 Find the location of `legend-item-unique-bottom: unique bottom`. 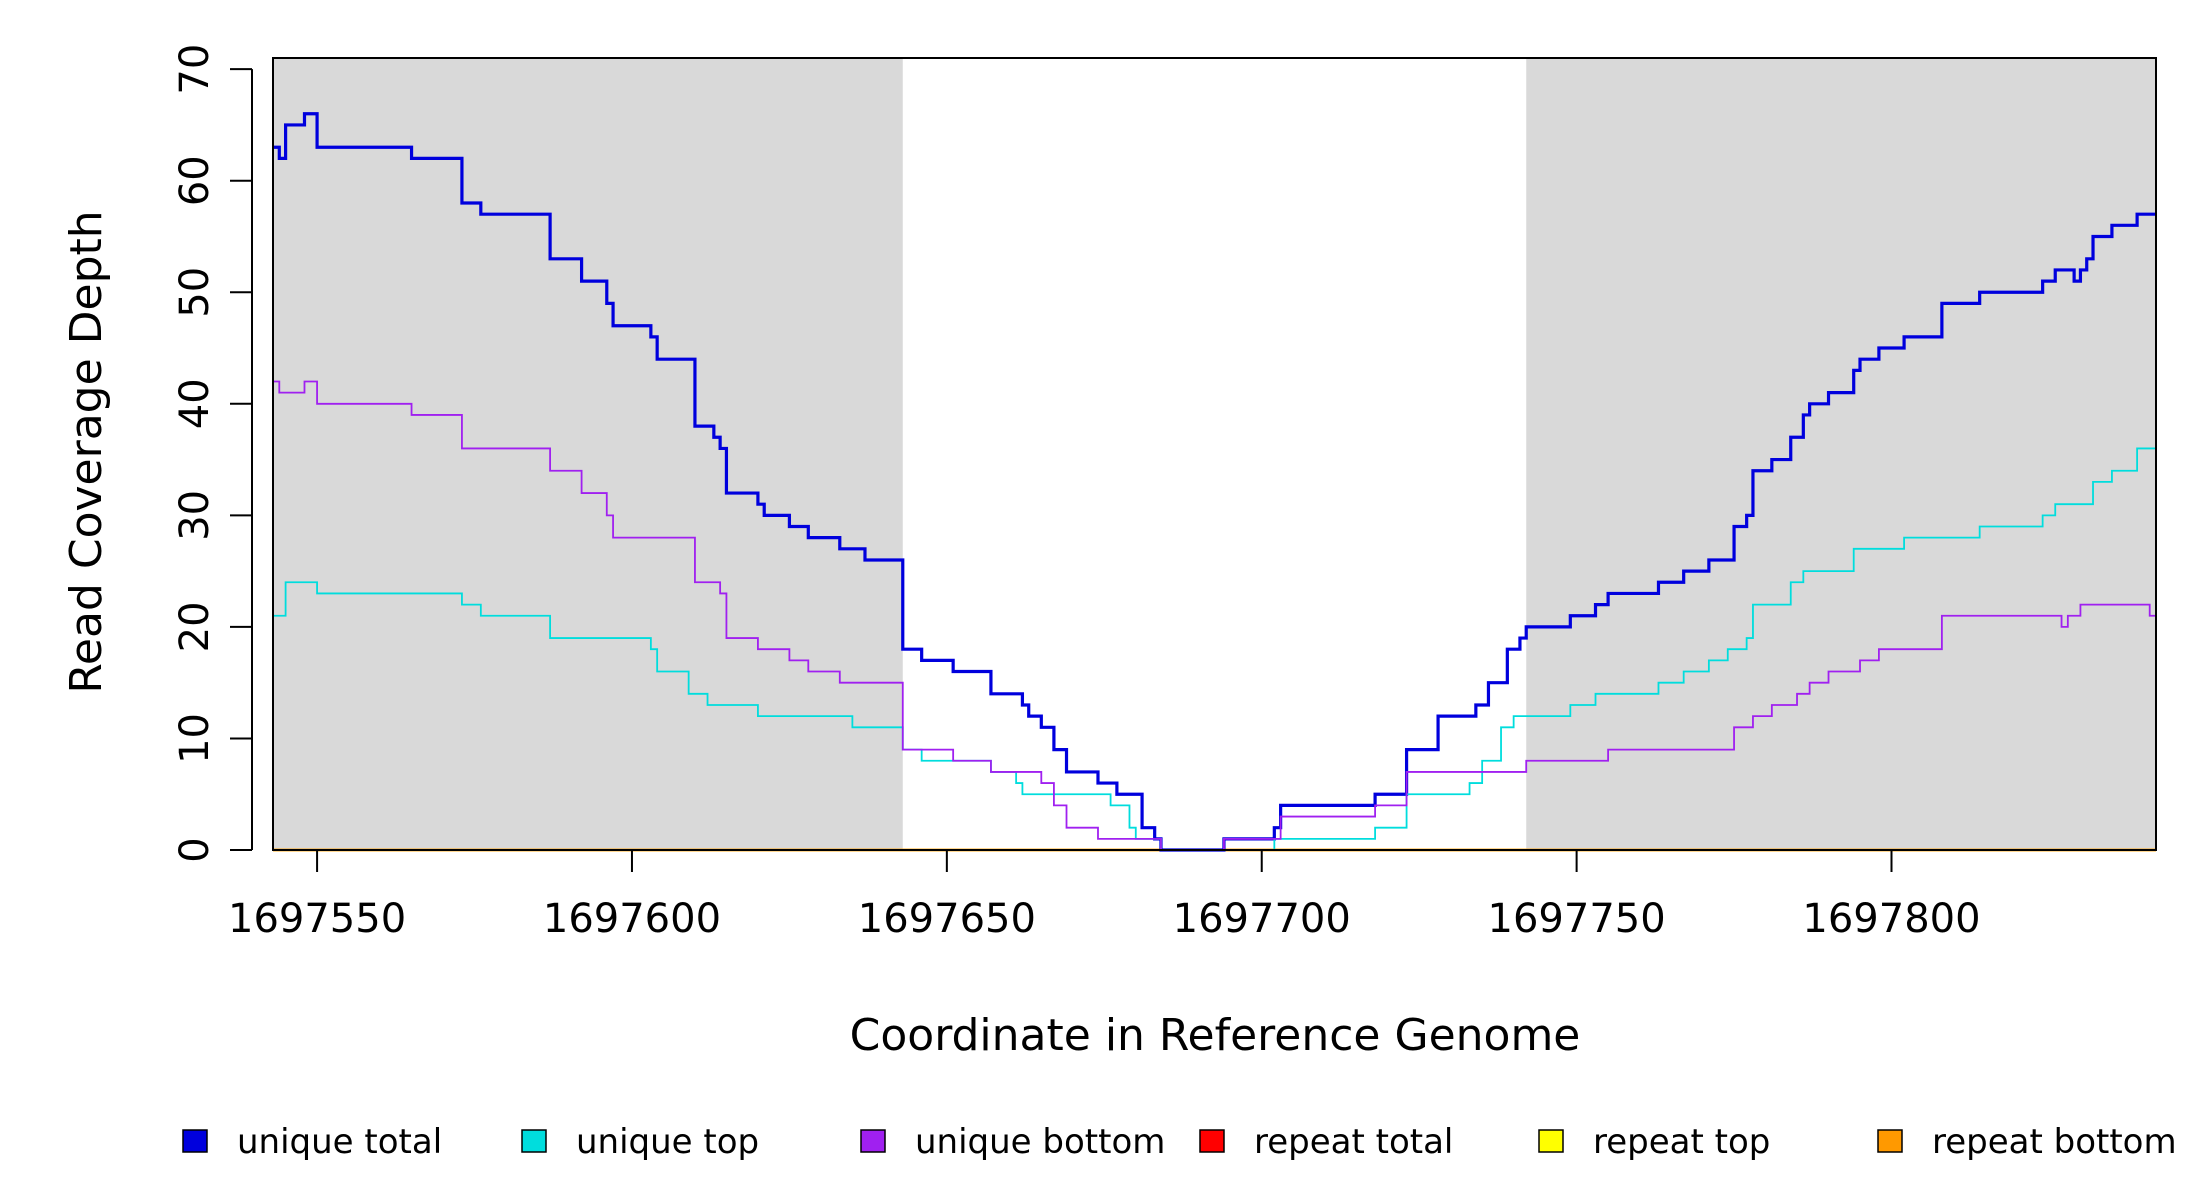

legend-item-unique-bottom: unique bottom is located at coordinates (1012, 1142).